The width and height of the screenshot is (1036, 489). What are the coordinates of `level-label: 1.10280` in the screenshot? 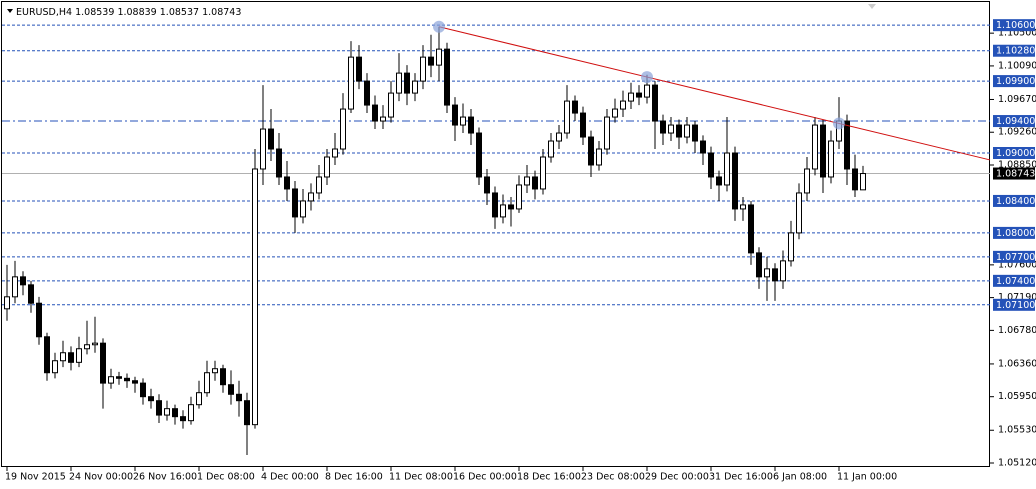 It's located at (1015, 51).